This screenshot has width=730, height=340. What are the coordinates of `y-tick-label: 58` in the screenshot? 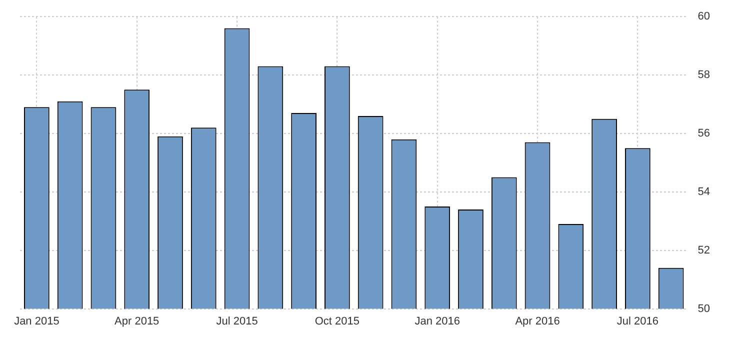 It's located at (704, 75).